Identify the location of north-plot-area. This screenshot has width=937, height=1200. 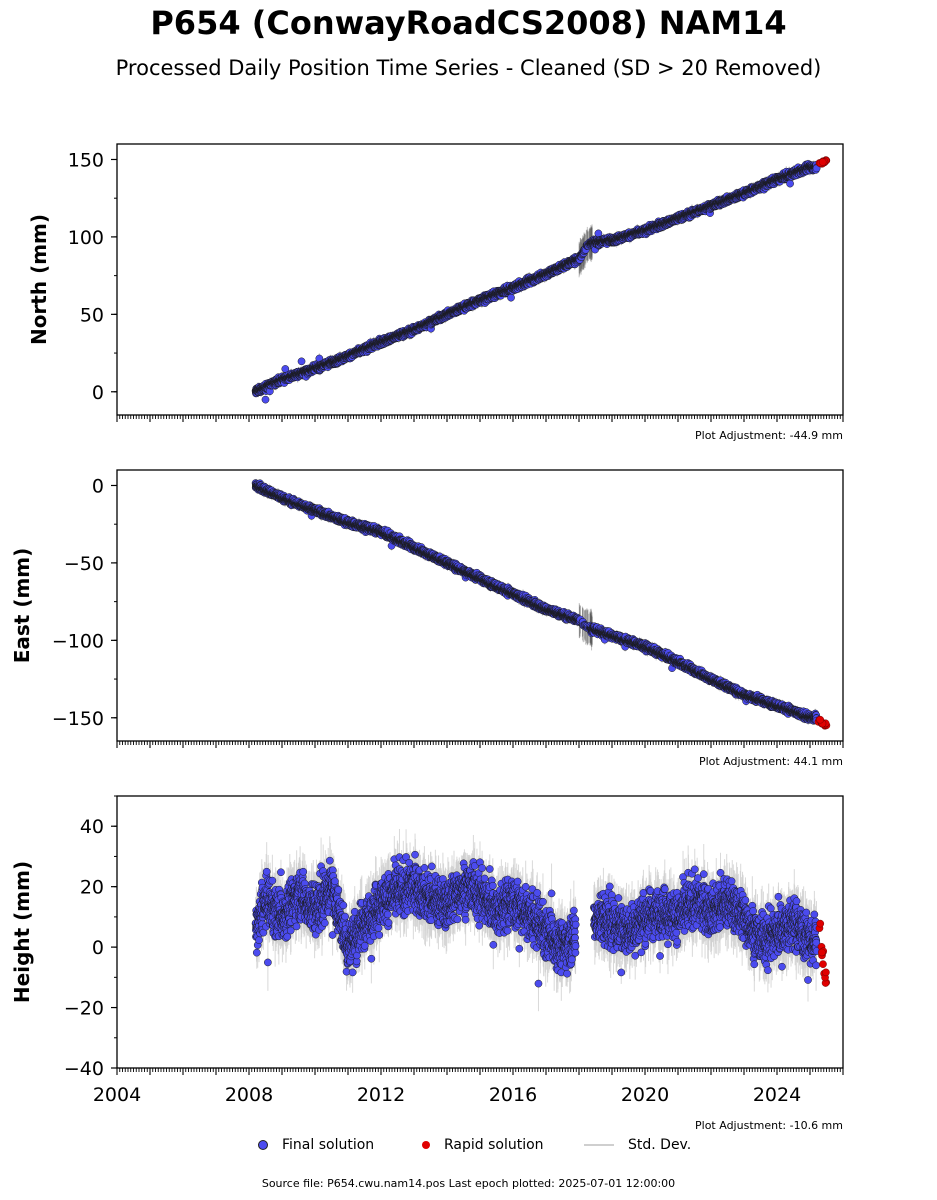
(541, 280).